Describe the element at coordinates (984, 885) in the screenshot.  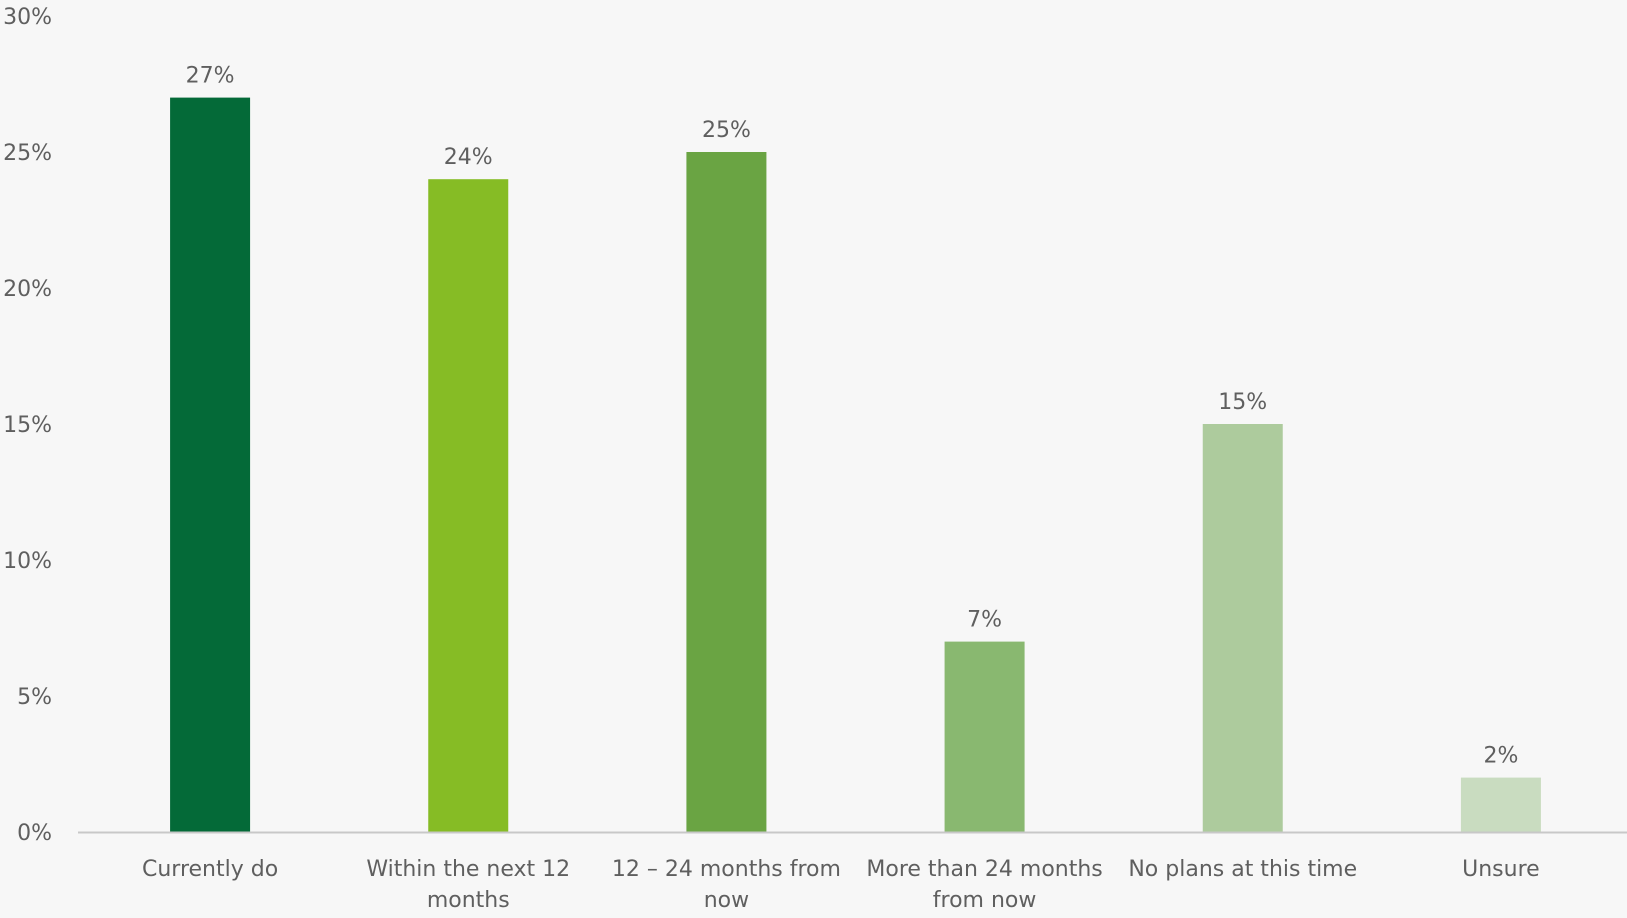
I see `x-category-label: More than 24 months from now` at that location.